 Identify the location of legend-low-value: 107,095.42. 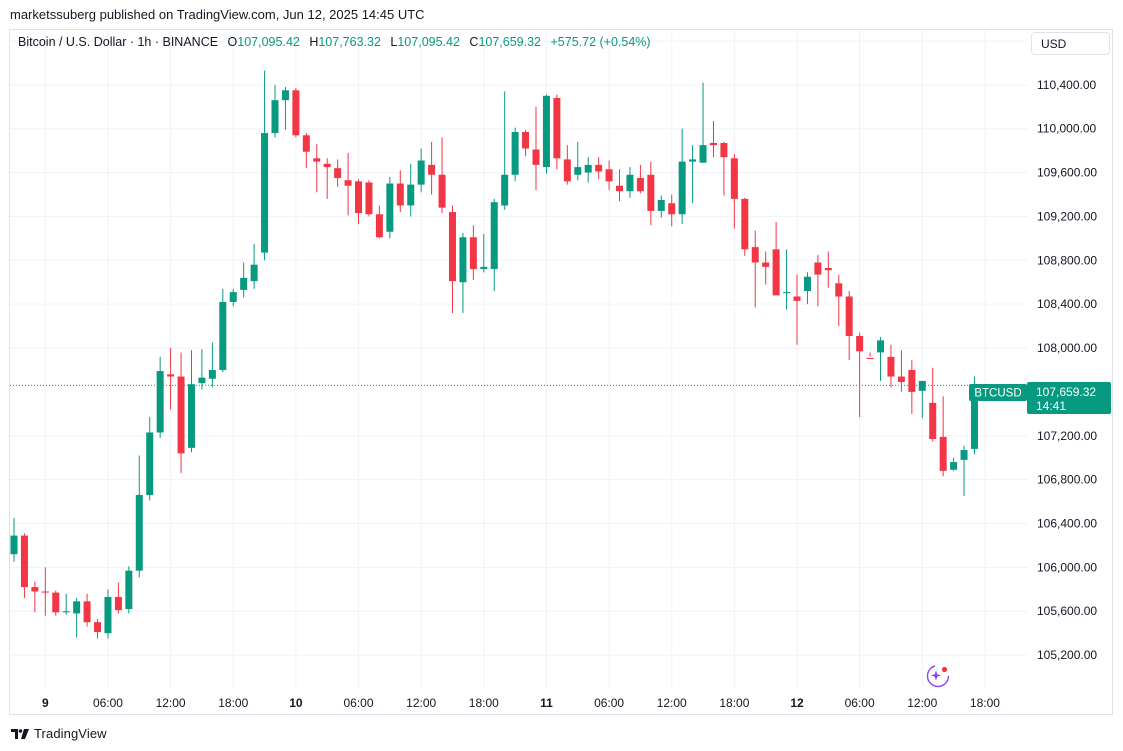
(428, 42).